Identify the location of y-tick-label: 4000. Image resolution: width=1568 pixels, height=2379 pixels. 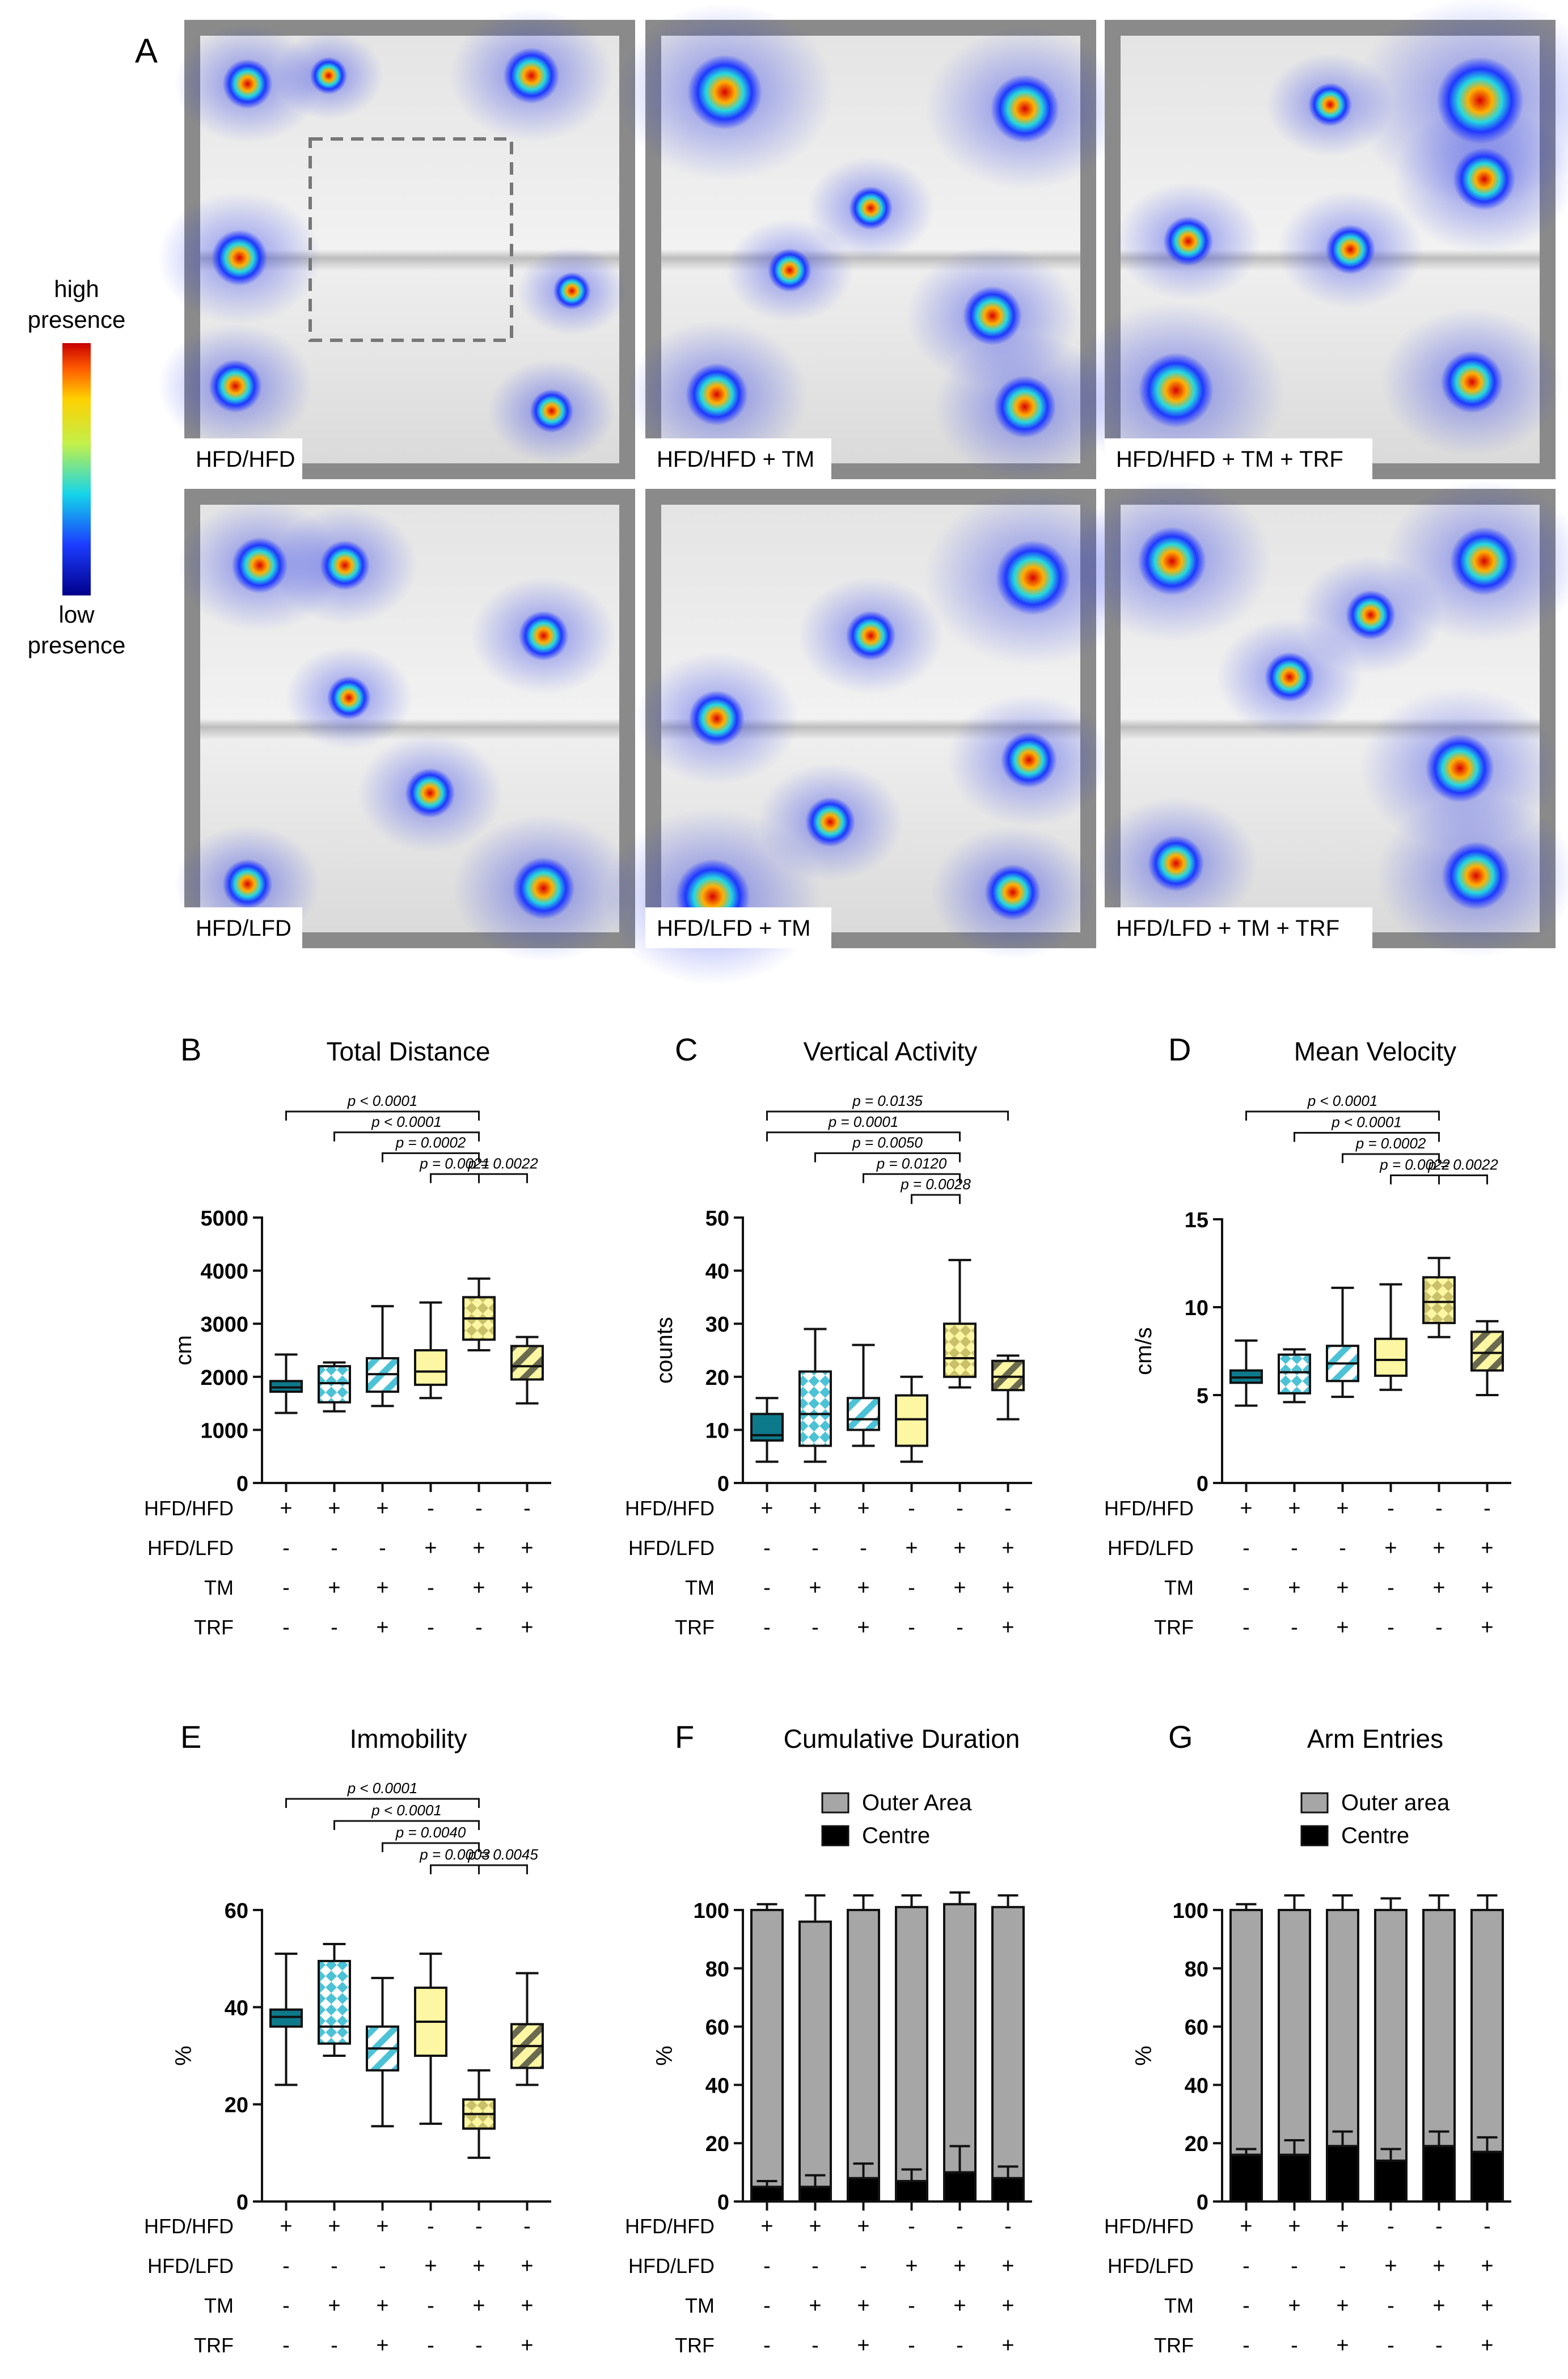
(224, 1272).